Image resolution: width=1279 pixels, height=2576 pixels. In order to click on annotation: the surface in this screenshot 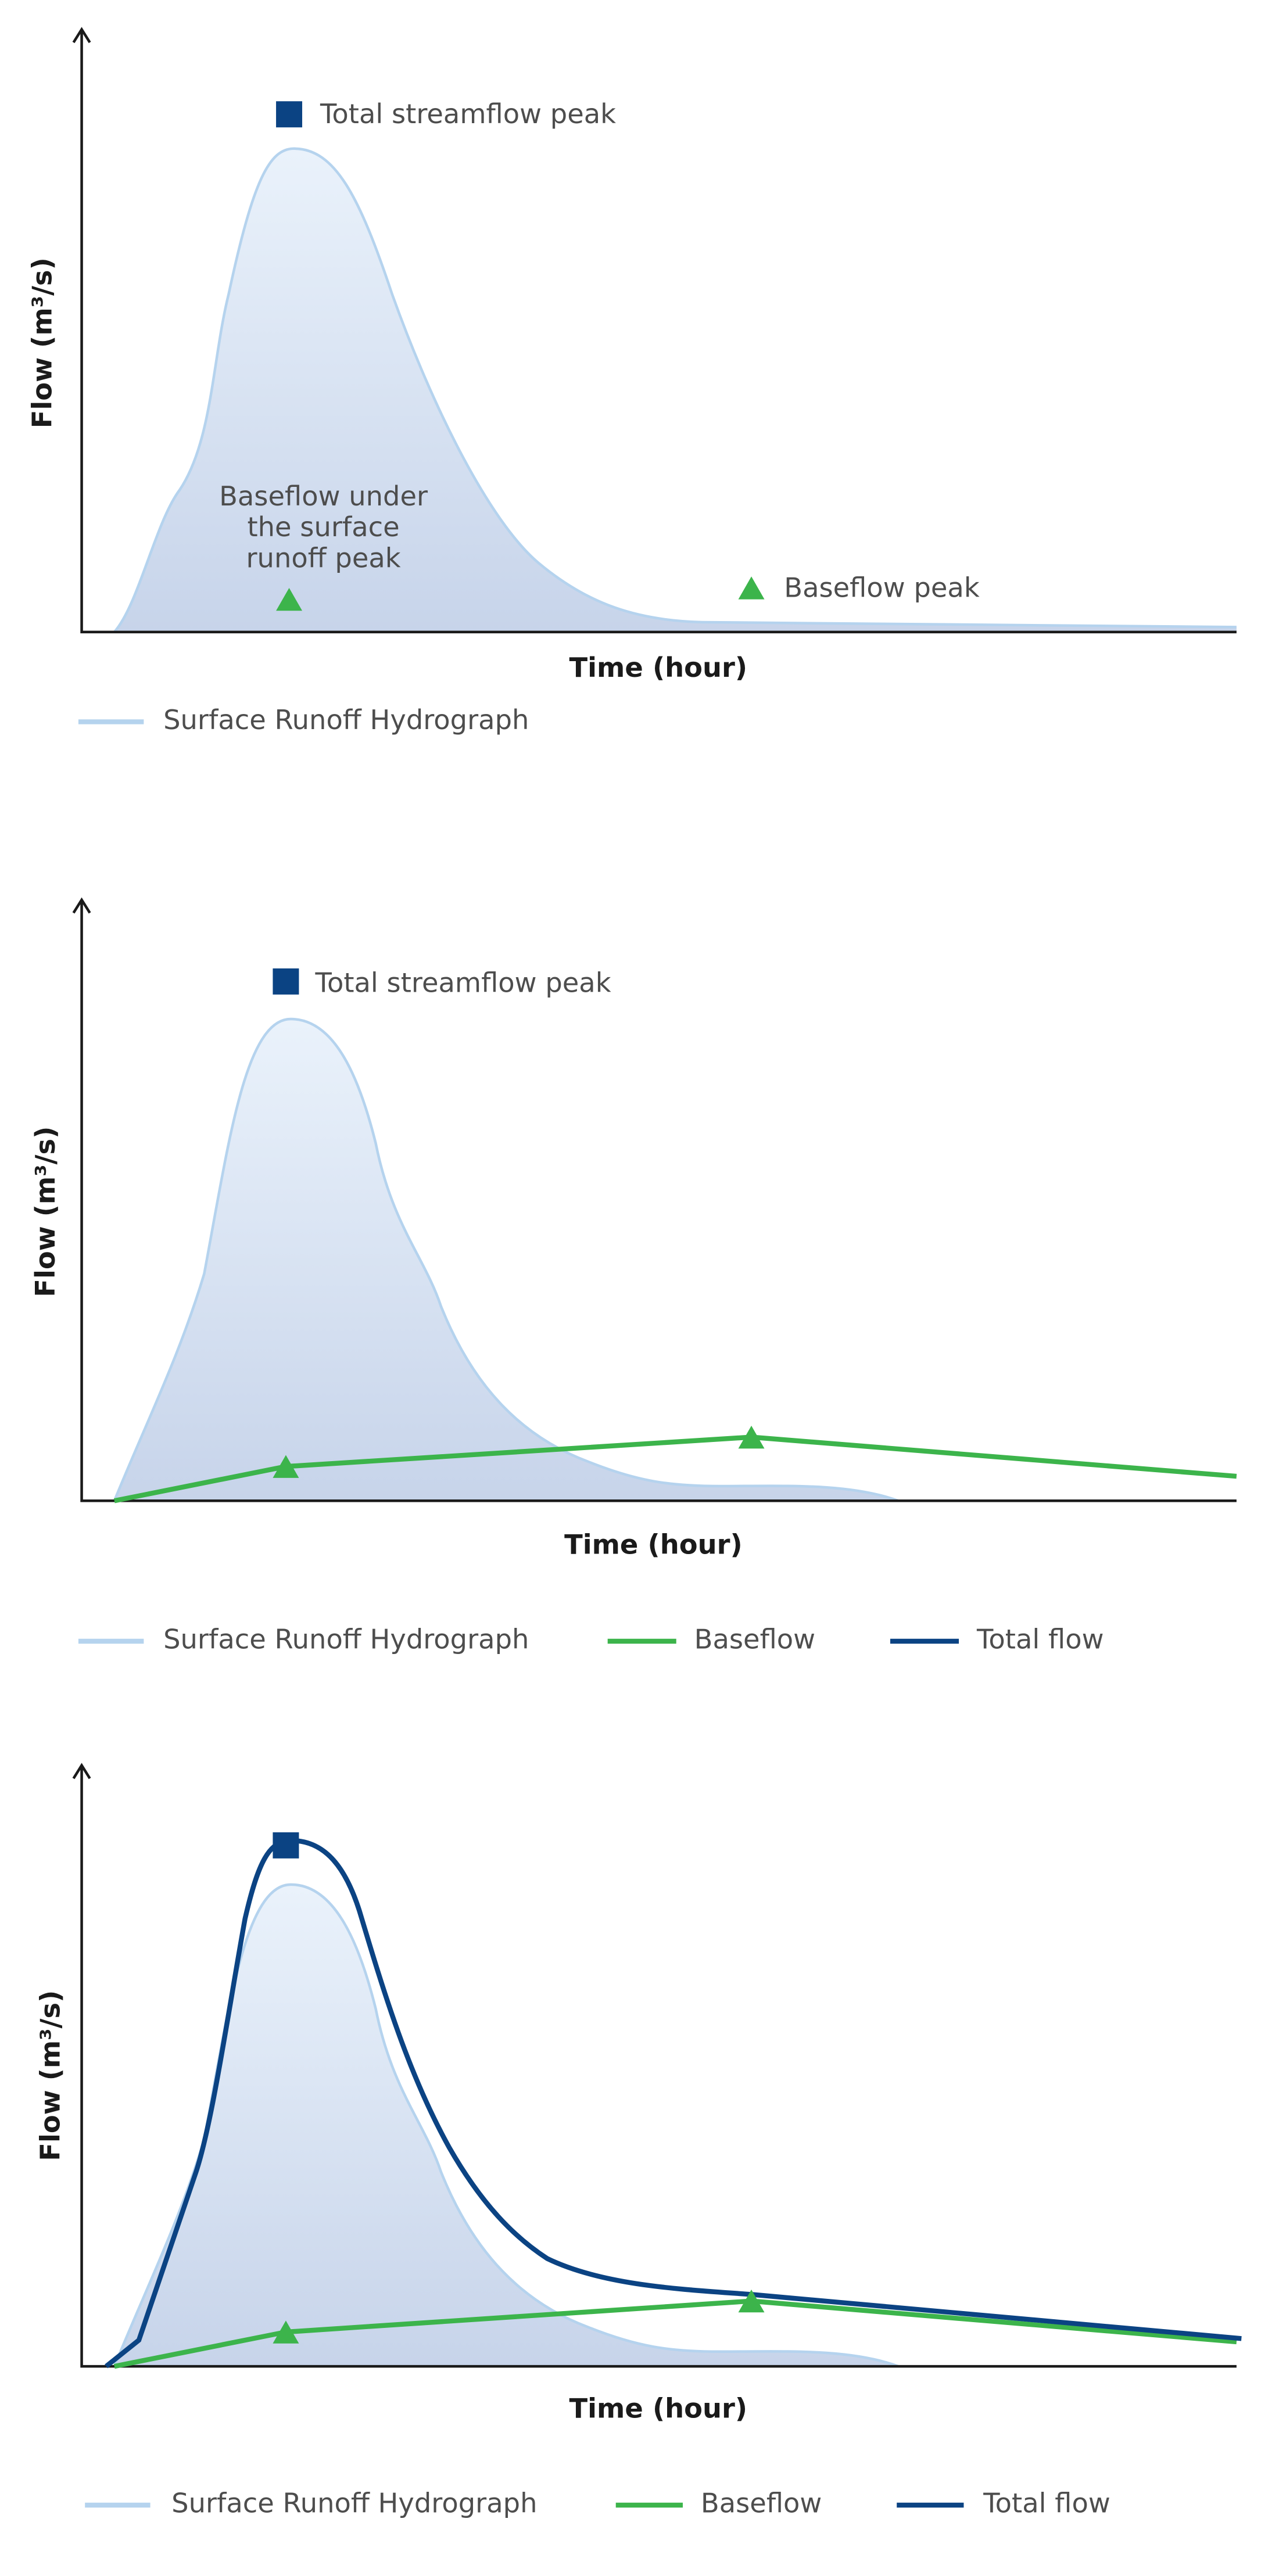, I will do `click(323, 527)`.